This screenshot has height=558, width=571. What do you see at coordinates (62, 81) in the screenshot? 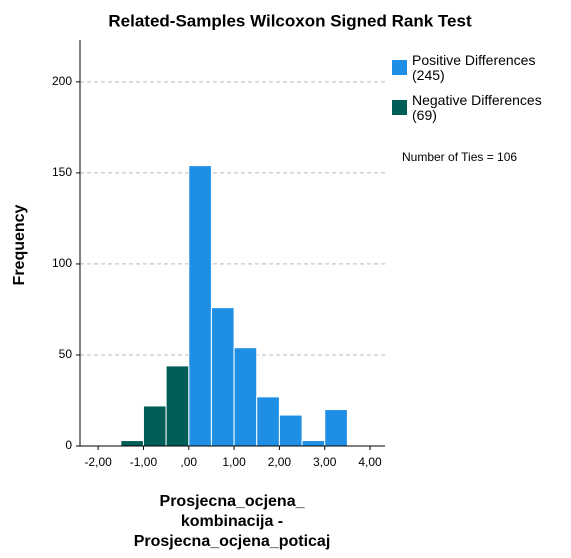
I see `y-tick-label: 200` at bounding box center [62, 81].